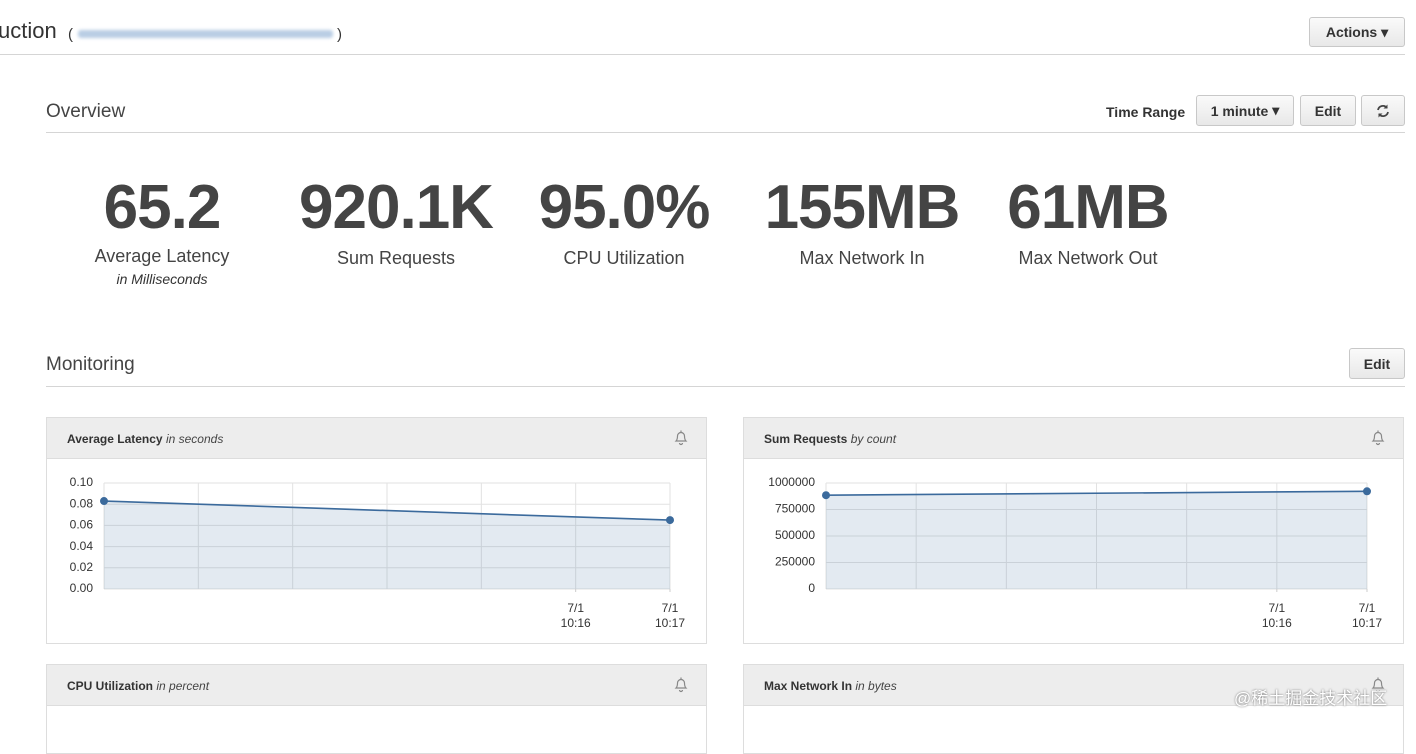 This screenshot has width=1416, height=754. What do you see at coordinates (811, 588) in the screenshot?
I see `y-tick-label: 0` at bounding box center [811, 588].